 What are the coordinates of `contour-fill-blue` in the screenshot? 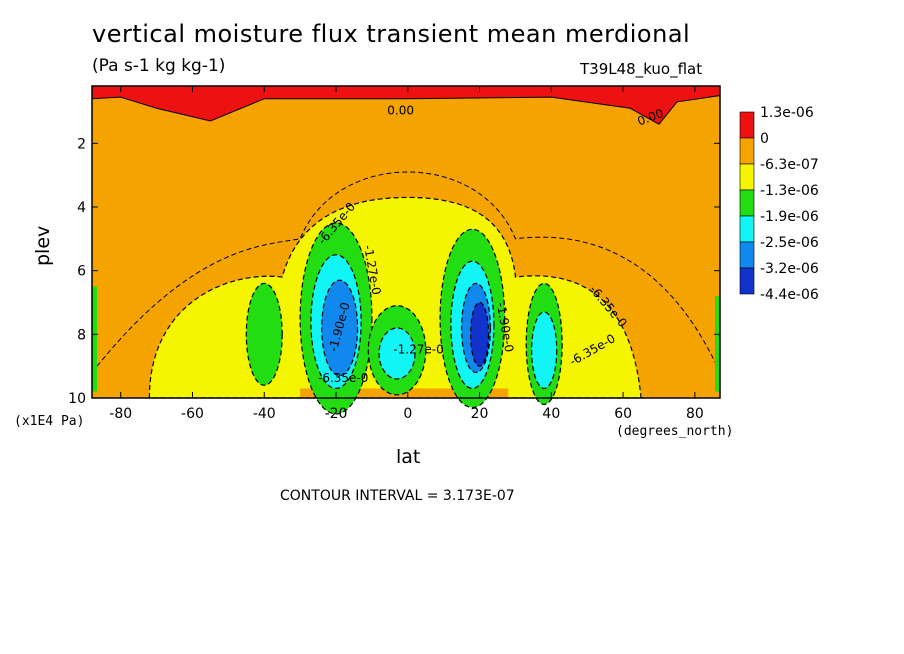 It's located at (340, 328).